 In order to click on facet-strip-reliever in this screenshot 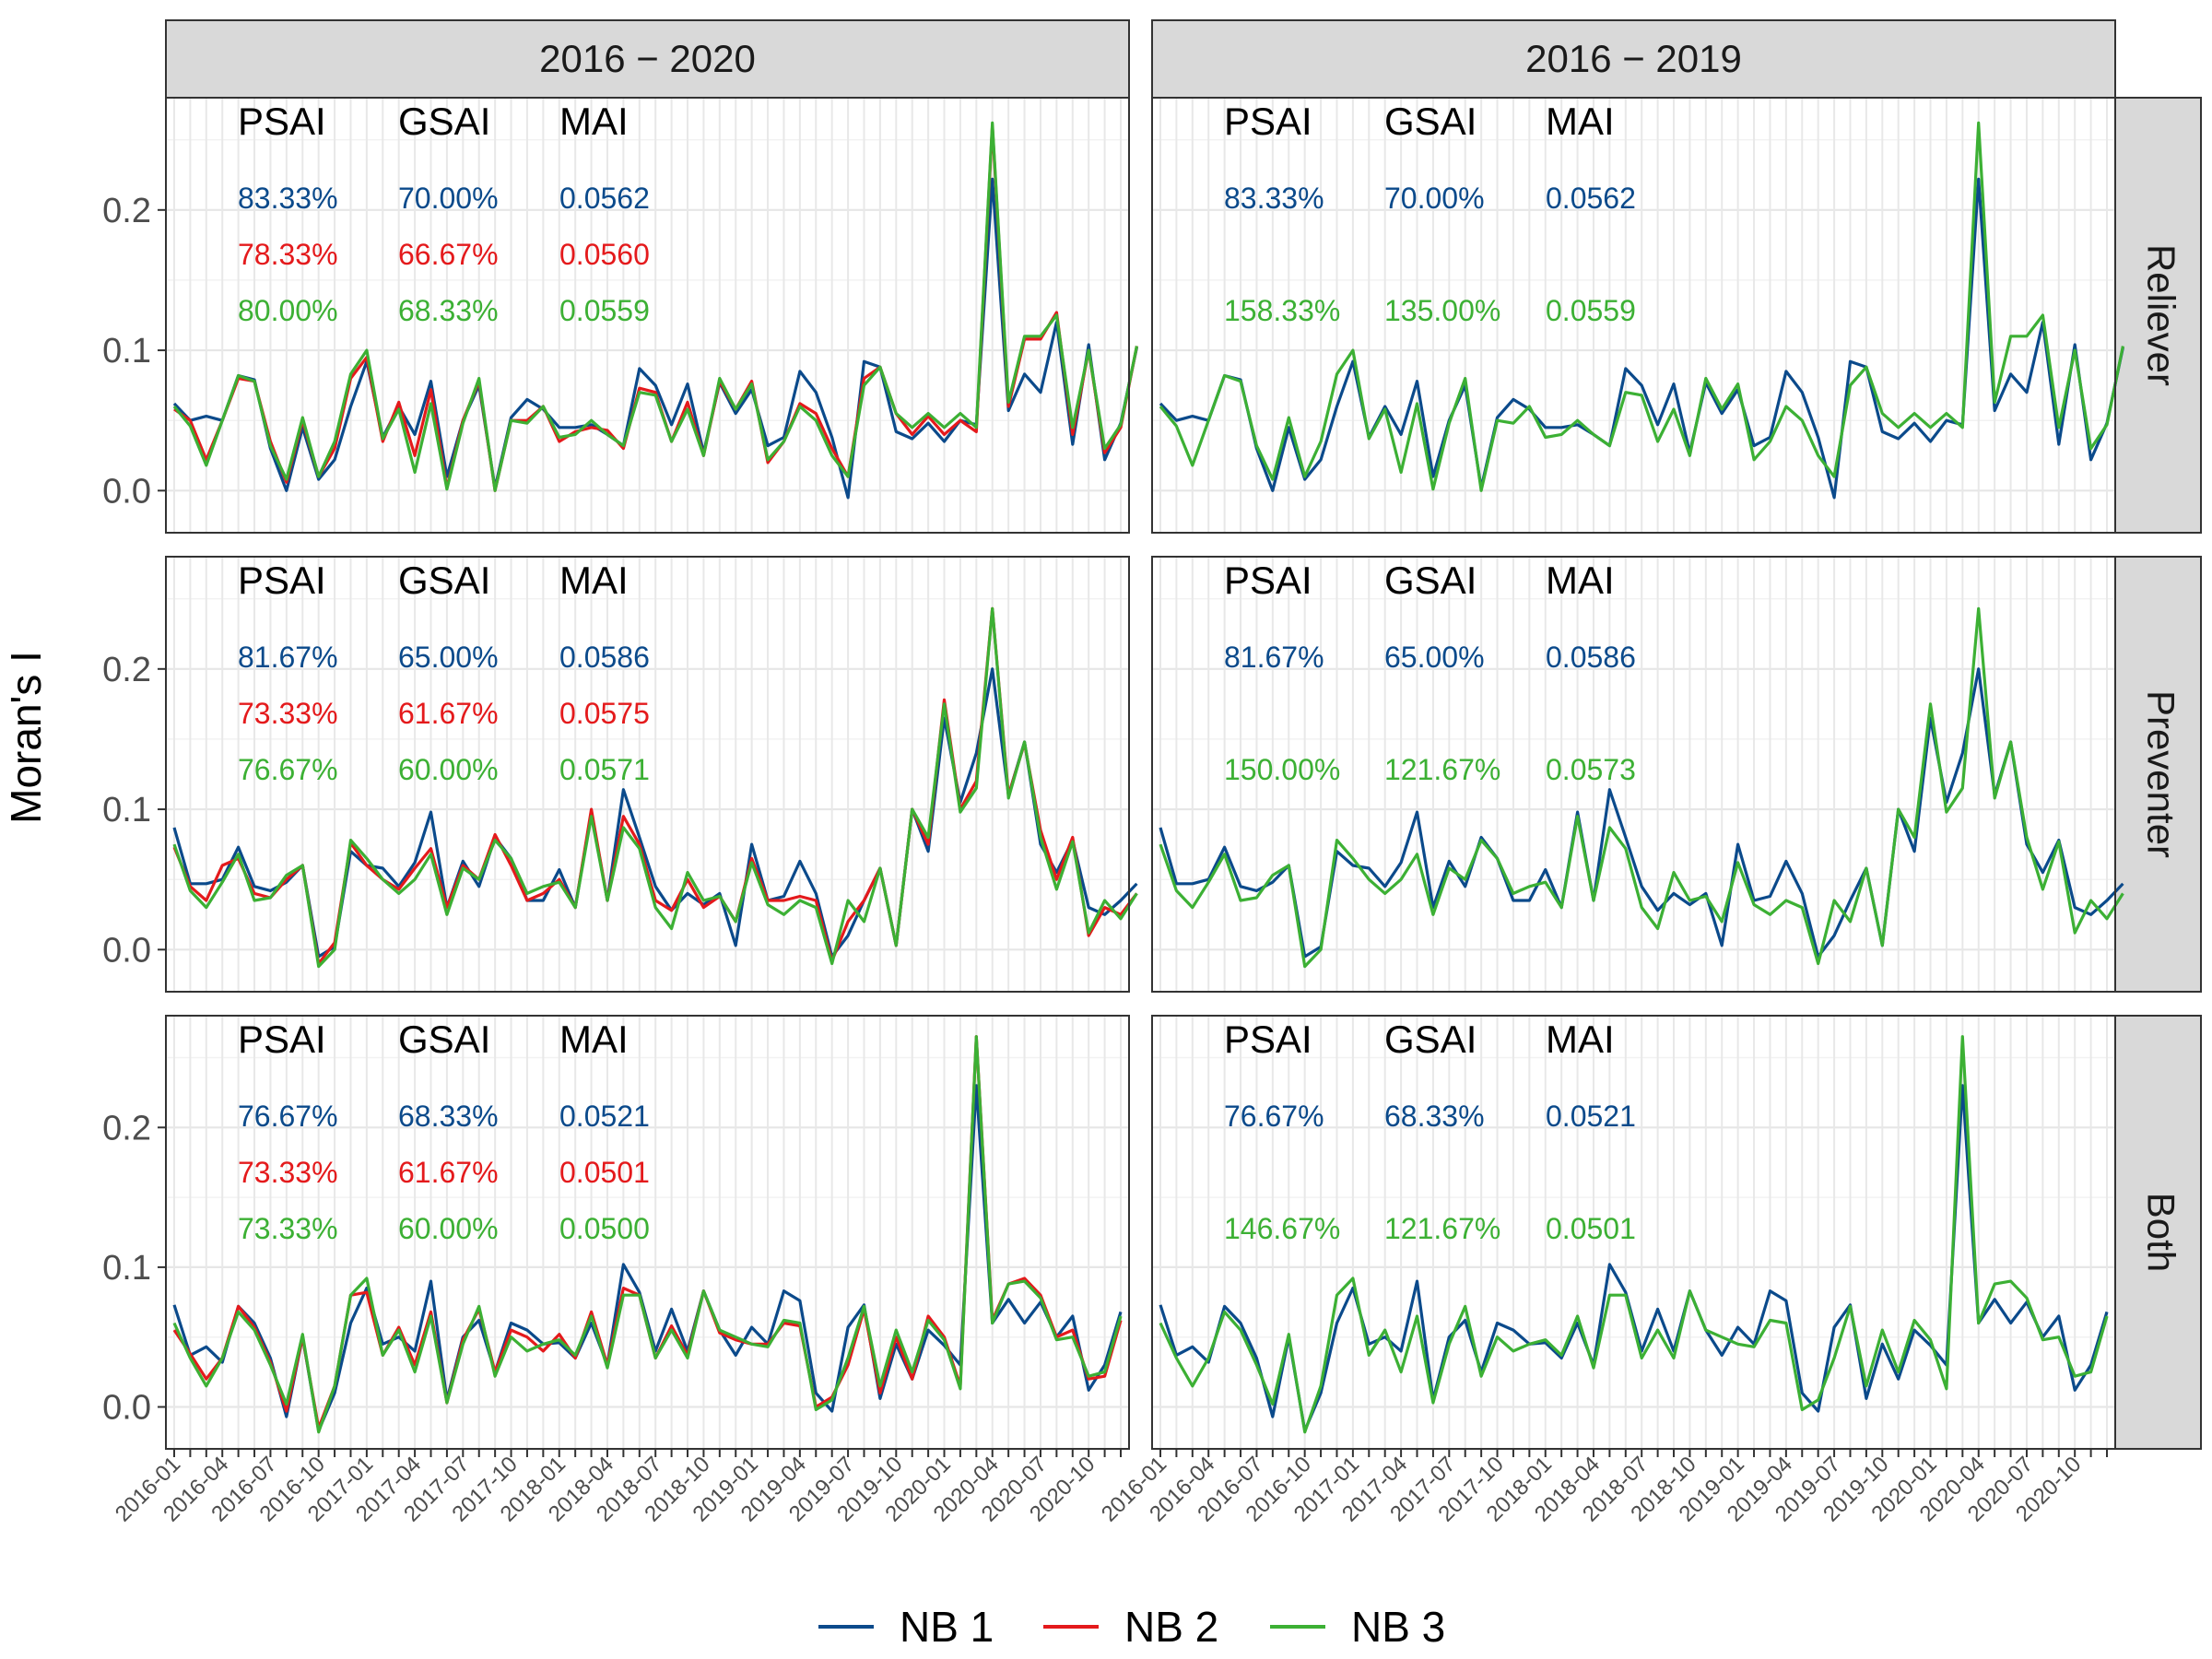, I will do `click(2158, 315)`.